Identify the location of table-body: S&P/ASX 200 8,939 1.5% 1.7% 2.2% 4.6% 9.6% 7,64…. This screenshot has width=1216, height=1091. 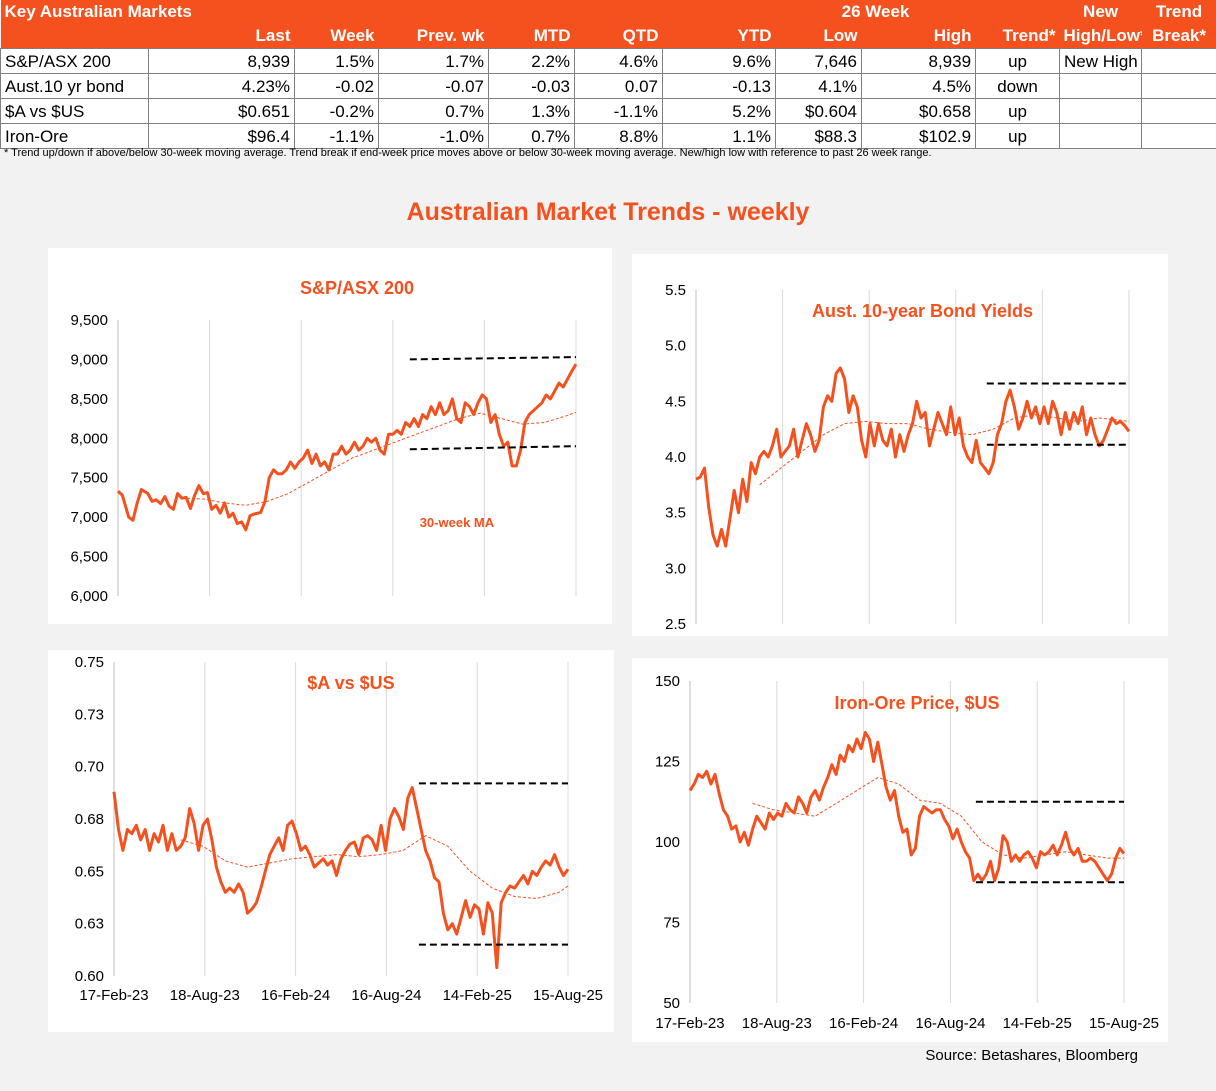
(608, 98).